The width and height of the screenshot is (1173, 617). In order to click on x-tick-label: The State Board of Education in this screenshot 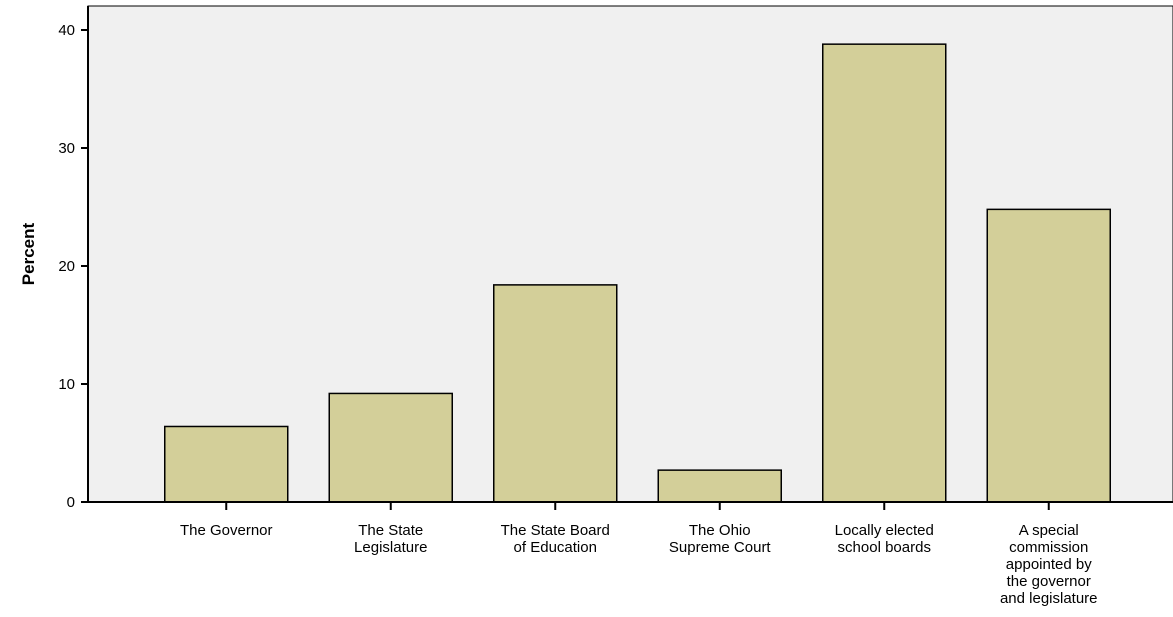, I will do `click(555, 539)`.